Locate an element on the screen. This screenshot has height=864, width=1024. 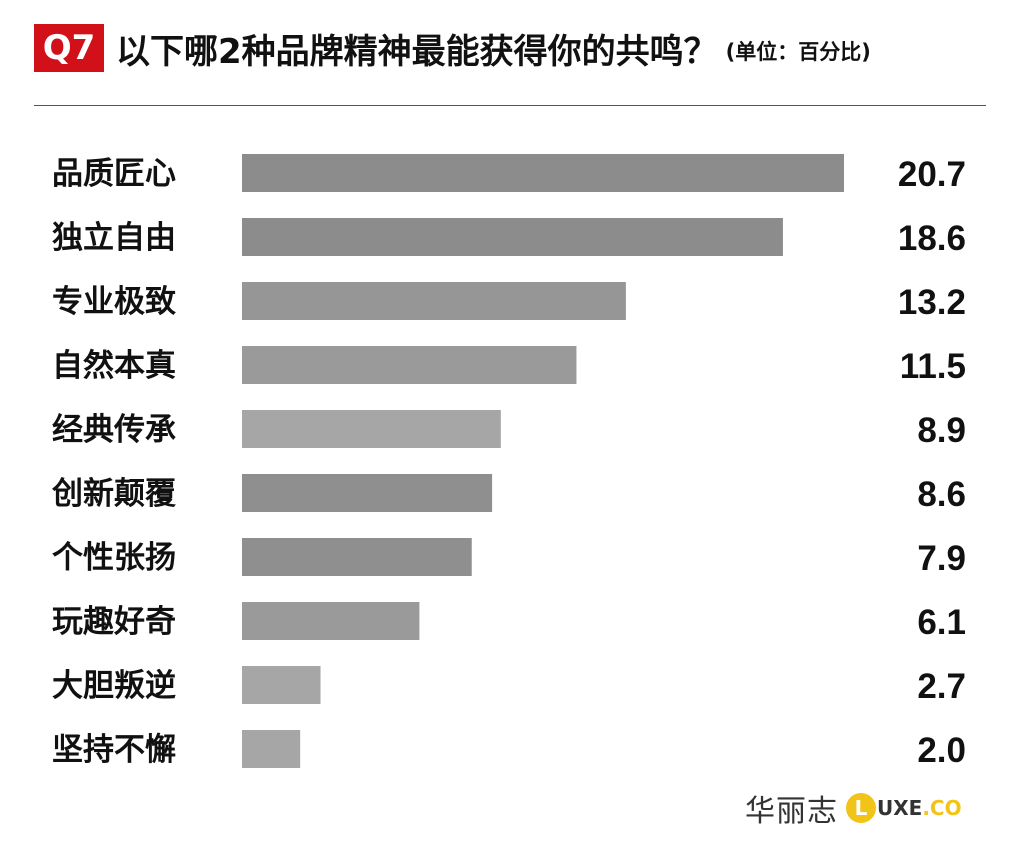
chart-title: 以下哪2种品牌精神最能获得你的共鸣？ is located at coordinates (417, 51).